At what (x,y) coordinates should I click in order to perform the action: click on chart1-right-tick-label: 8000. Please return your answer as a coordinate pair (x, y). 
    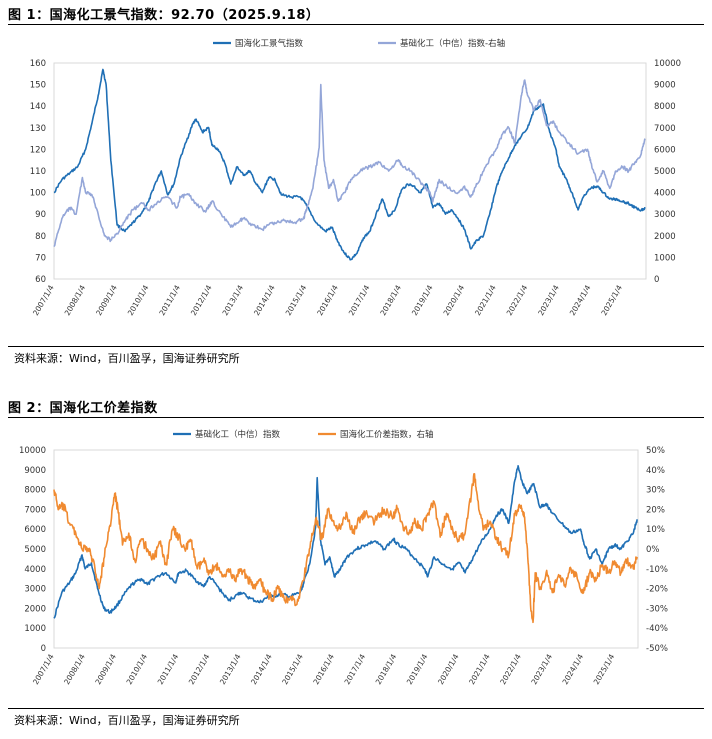
    Looking at the image, I should click on (665, 107).